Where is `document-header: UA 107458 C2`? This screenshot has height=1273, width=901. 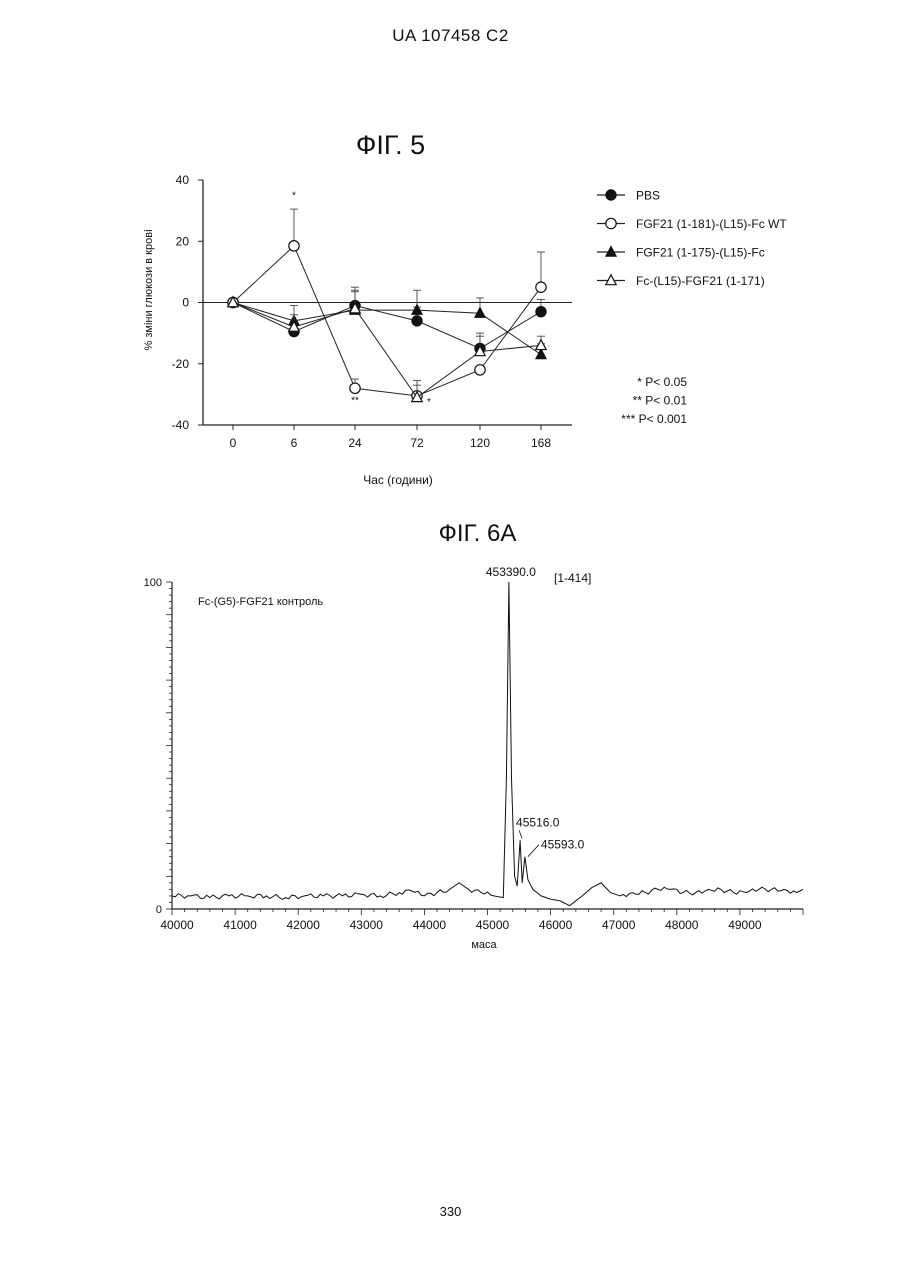 document-header: UA 107458 C2 is located at coordinates (450, 36).